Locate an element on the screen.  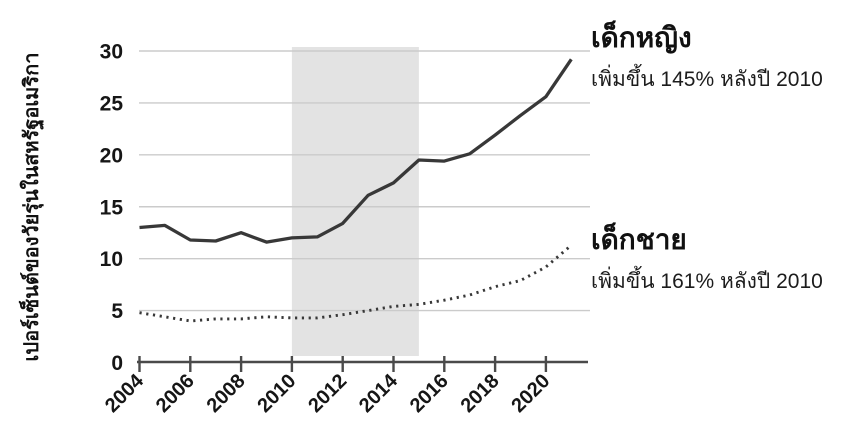
annotation-girls: เด็กหญิง เพิ่มขึ้น 145% หลังปี 2010 is located at coordinates (707, 59).